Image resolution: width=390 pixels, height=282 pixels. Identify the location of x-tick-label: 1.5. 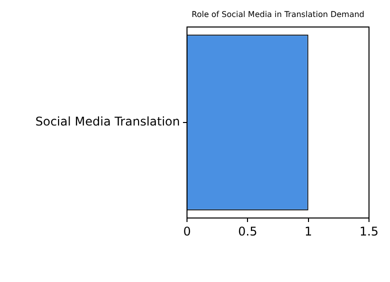
(369, 231).